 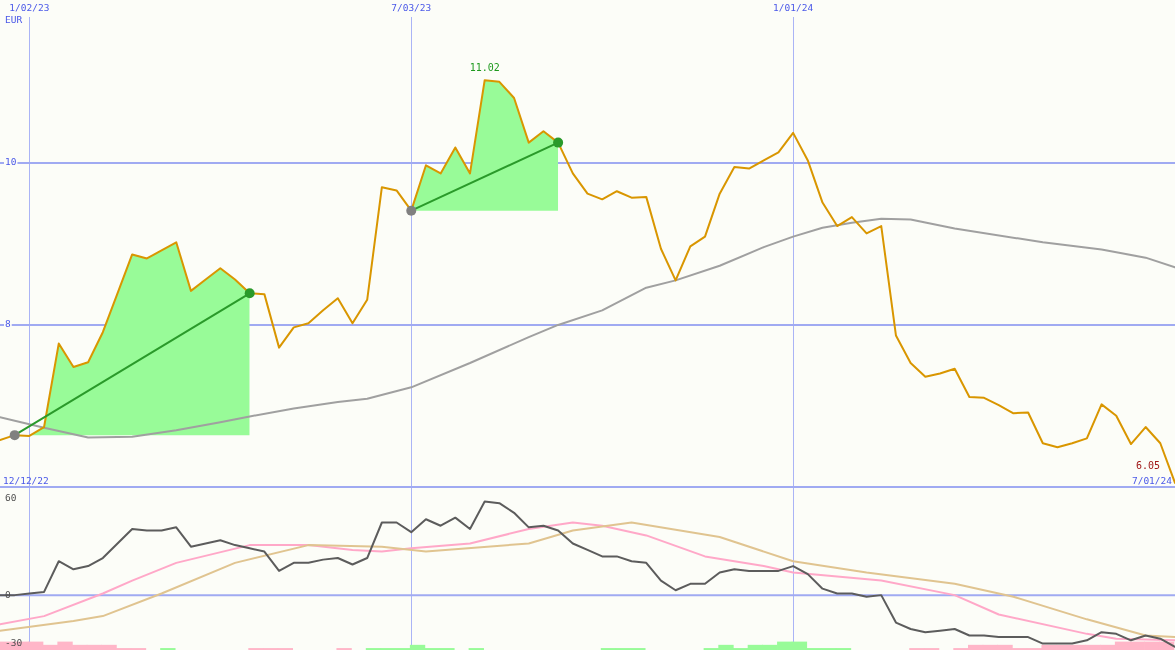 I want to click on y-axis-title: EUR, so click(x=14, y=20).